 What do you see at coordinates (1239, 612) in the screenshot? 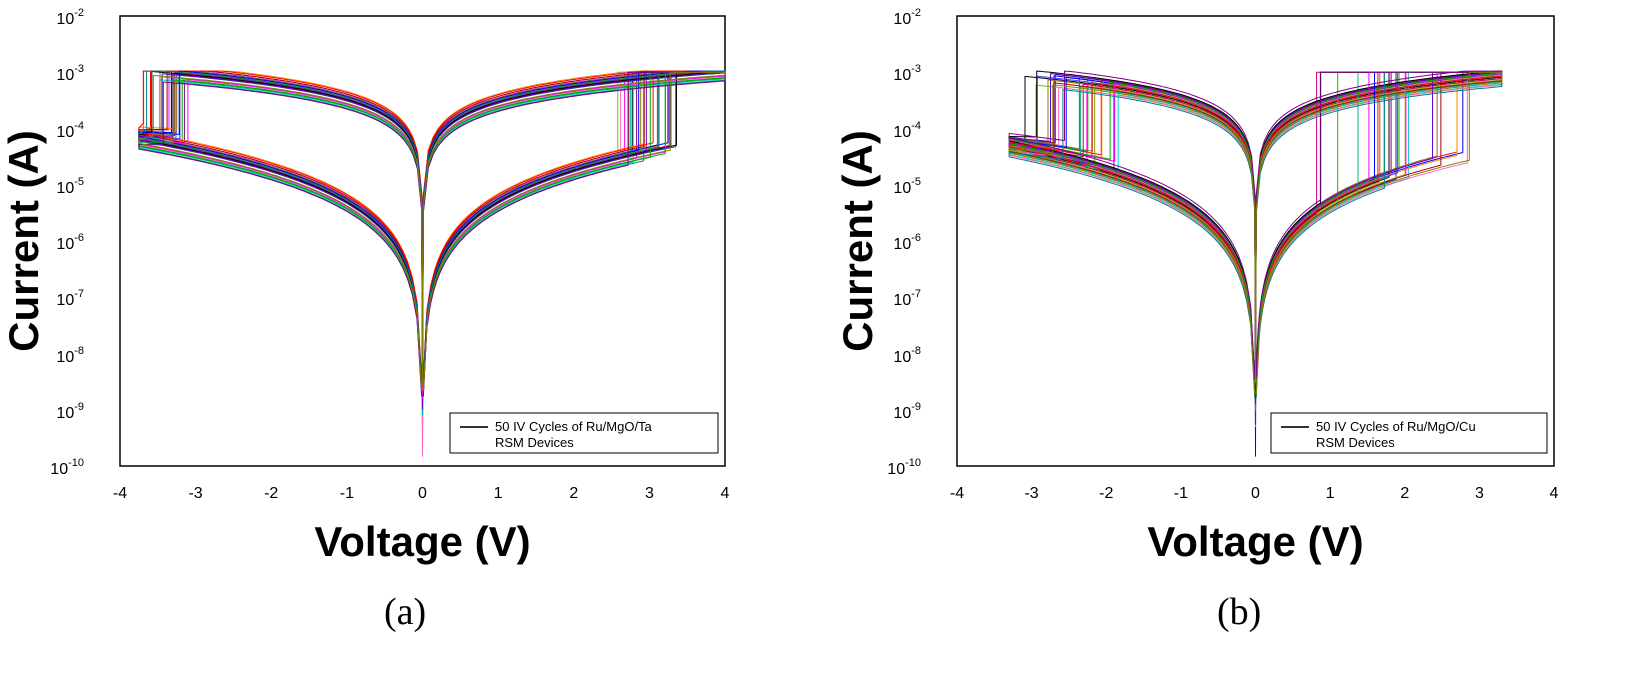
I see `panel-label: (b)` at bounding box center [1239, 612].